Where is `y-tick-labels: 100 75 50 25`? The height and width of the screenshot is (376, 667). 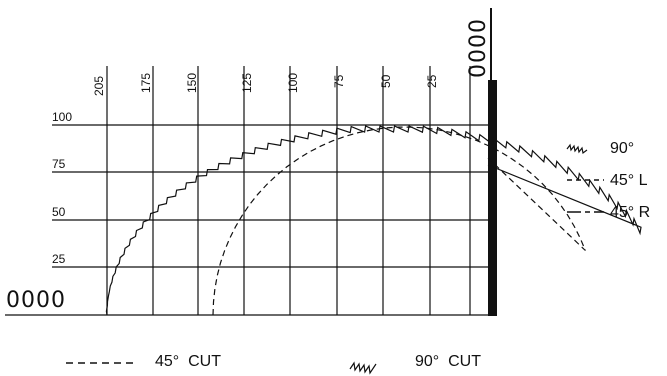 y-tick-labels: 100 75 50 25 is located at coordinates (62, 188).